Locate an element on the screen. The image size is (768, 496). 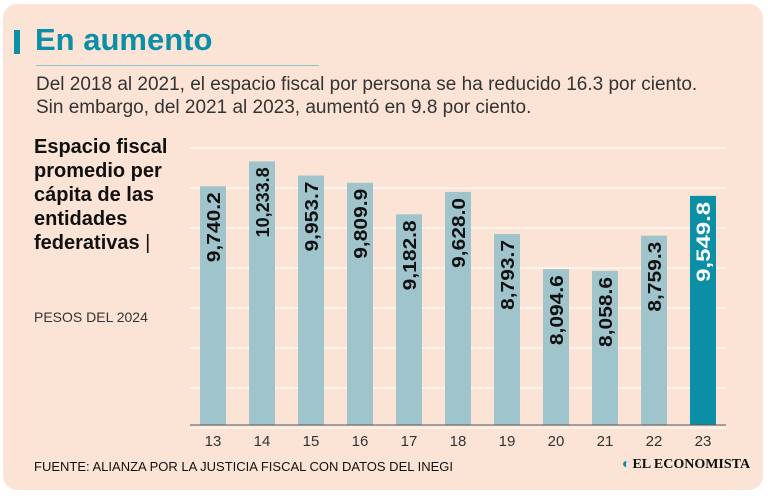
x-tick-label: 16 is located at coordinates (360, 441).